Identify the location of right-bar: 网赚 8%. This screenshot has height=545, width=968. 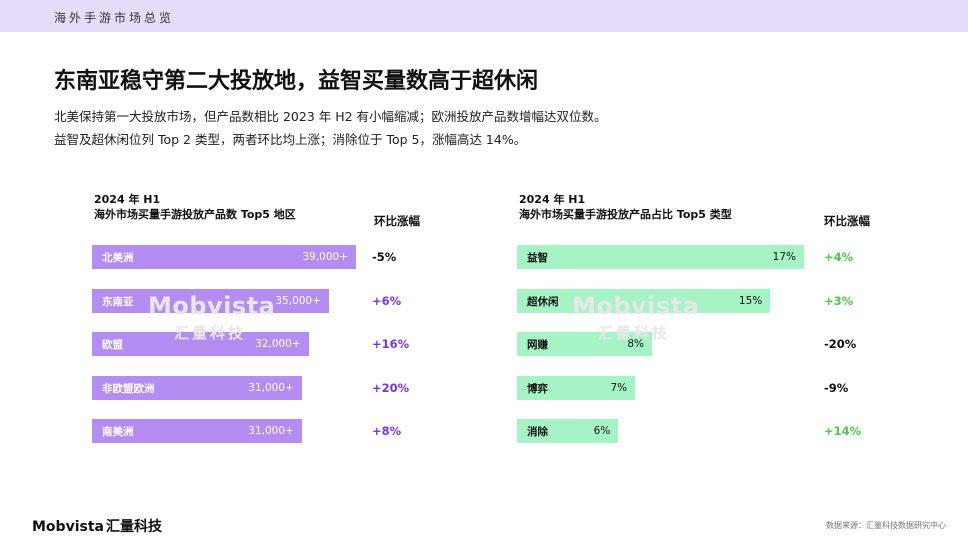
(585, 344).